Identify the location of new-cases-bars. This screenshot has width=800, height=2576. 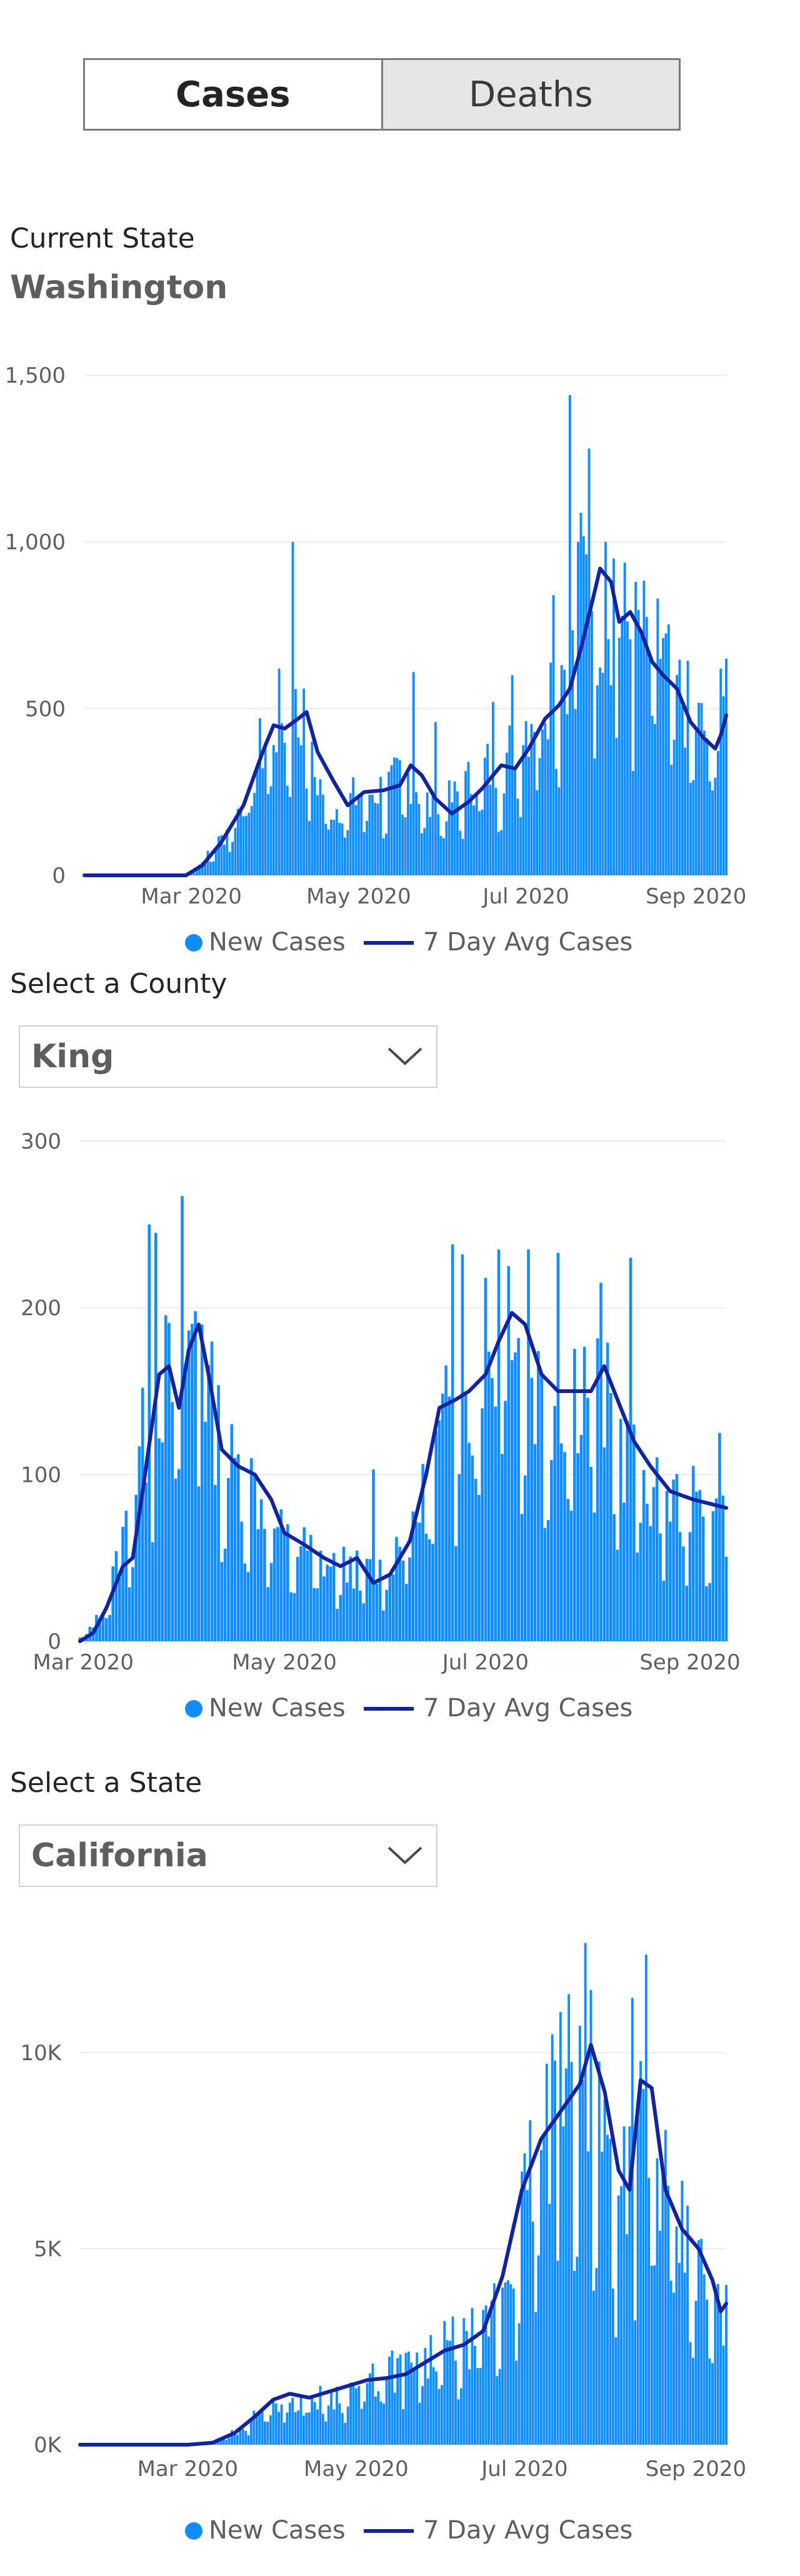
(403, 1418).